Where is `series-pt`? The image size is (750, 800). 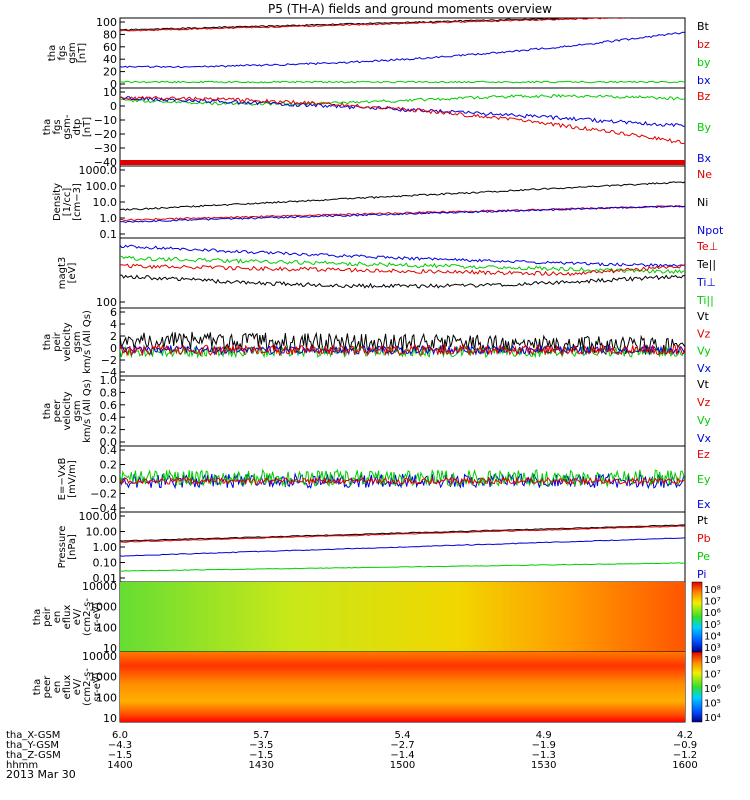 series-pt is located at coordinates (402, 533).